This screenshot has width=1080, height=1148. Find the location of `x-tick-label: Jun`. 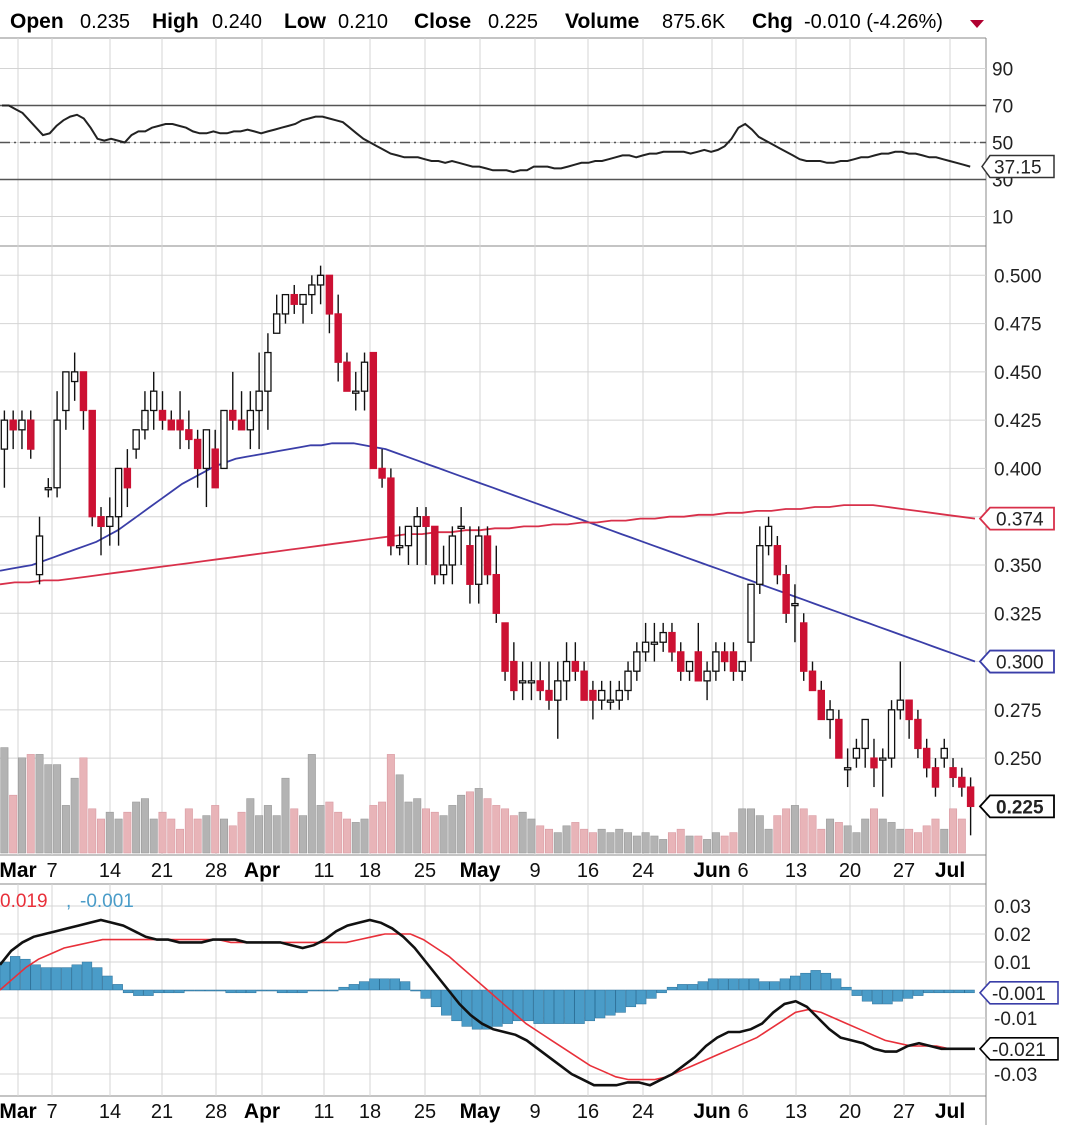

x-tick-label: Jun is located at coordinates (711, 1111).